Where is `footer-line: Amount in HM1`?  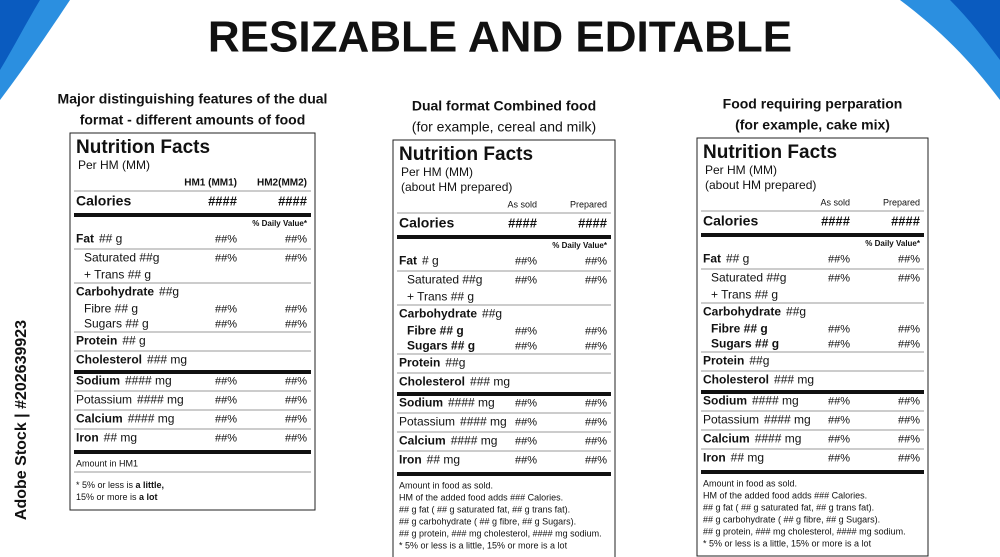
footer-line: Amount in HM1 is located at coordinates (107, 463).